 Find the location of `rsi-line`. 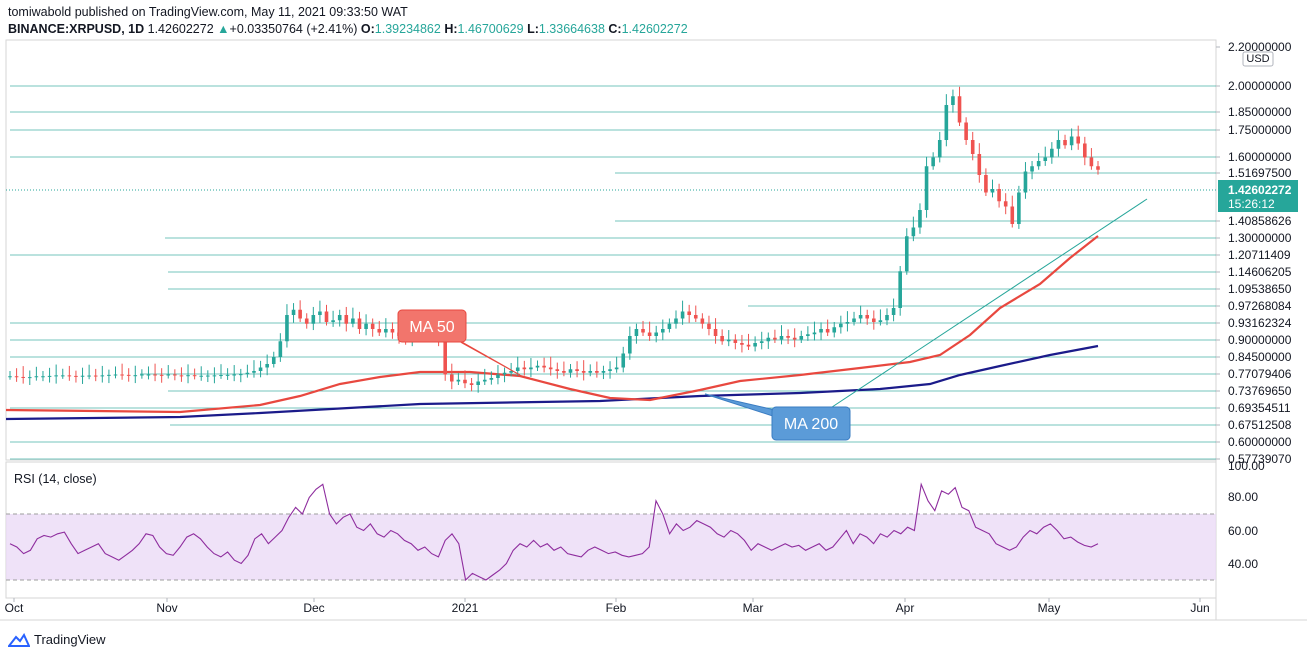

rsi-line is located at coordinates (554, 532).